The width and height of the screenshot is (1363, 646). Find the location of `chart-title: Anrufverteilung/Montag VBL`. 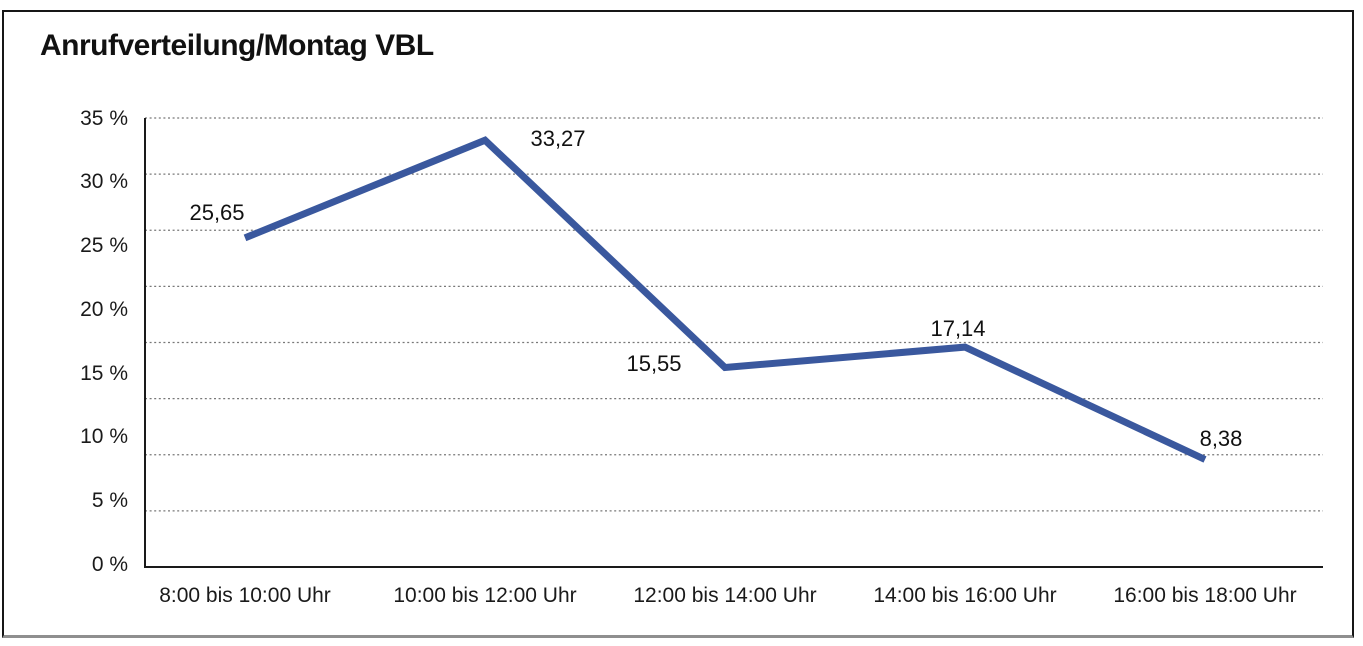

chart-title: Anrufverteilung/Montag VBL is located at coordinates (237, 45).